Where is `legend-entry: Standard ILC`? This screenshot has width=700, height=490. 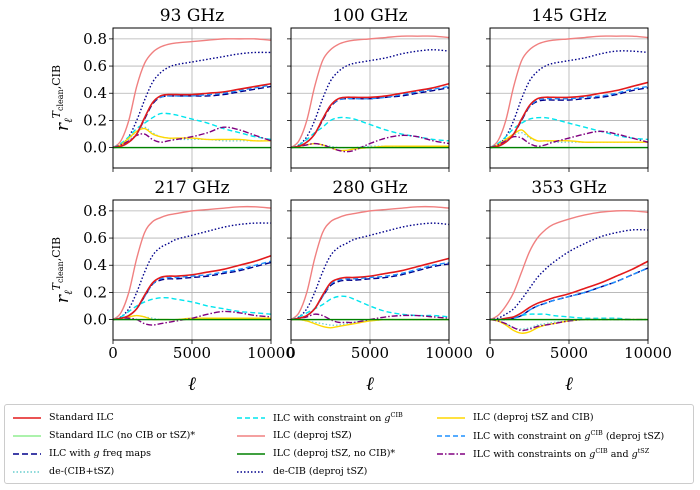
legend-entry: Standard ILC is located at coordinates (62, 417).